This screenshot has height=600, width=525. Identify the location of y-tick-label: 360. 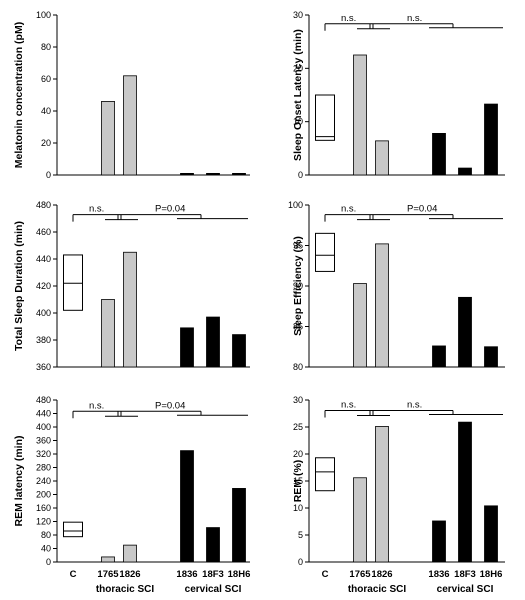
(43, 441).